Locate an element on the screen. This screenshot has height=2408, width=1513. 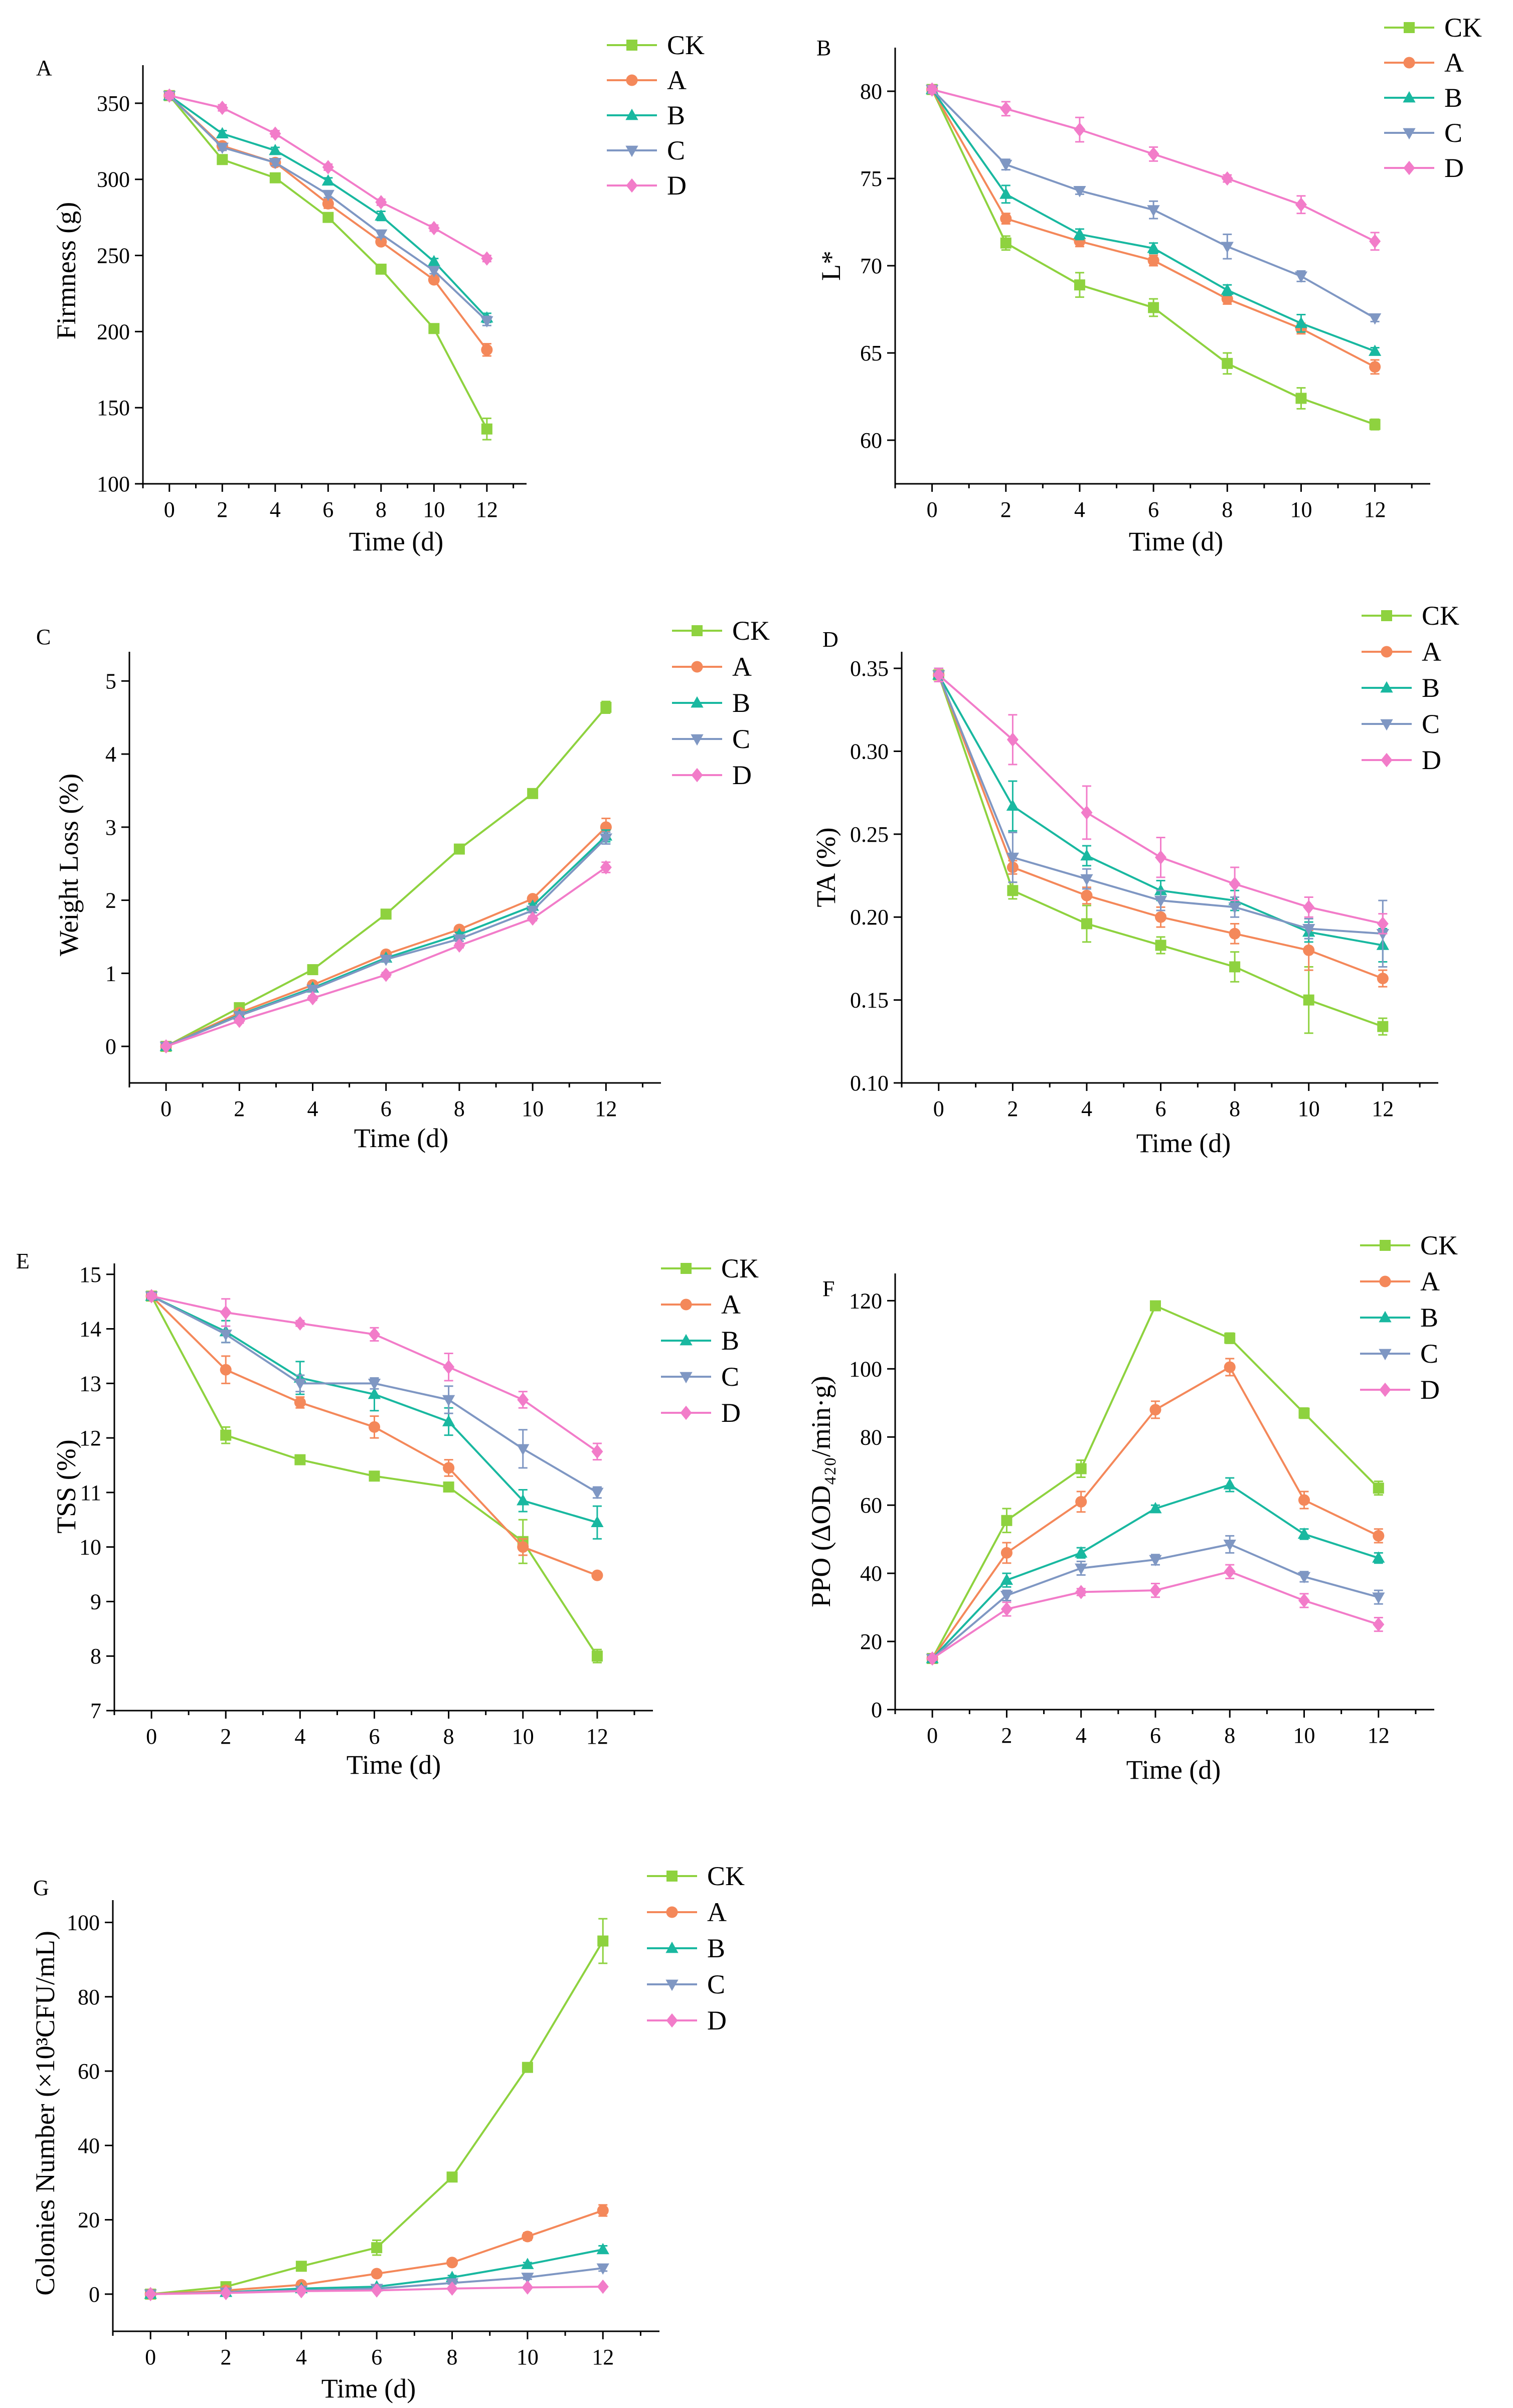
y-axis-title: TA (%) is located at coordinates (826, 867).